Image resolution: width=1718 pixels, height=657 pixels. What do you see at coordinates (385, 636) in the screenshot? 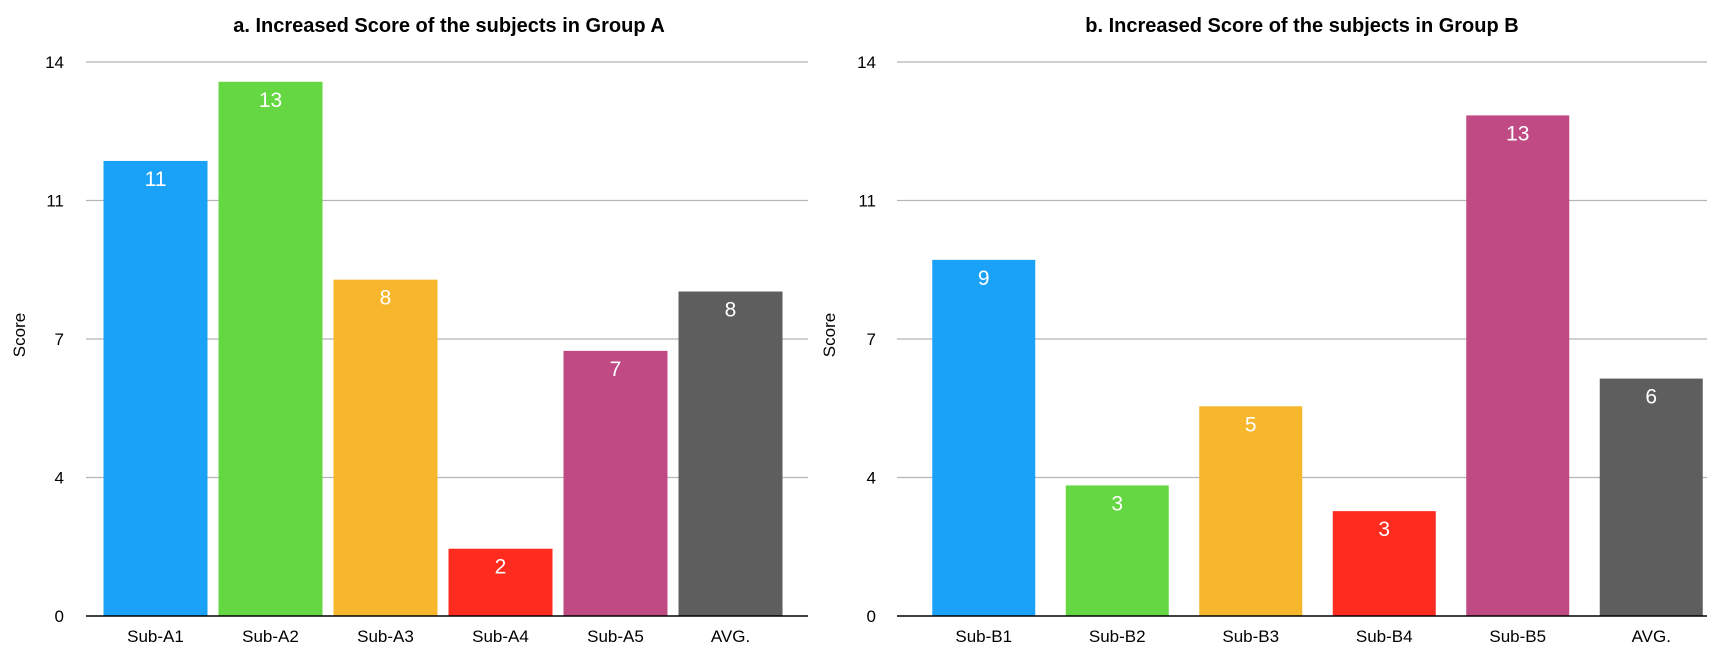
I see `x-tick-label: Sub-A3` at bounding box center [385, 636].